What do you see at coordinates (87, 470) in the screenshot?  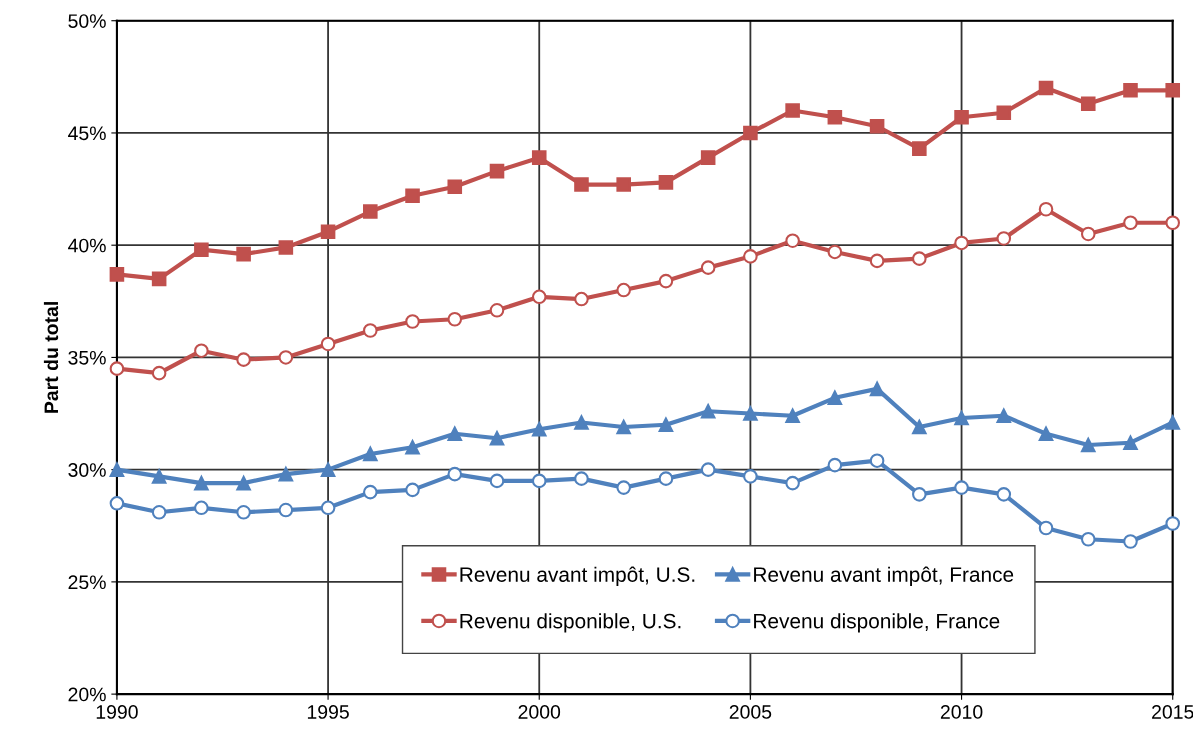 I see `y-tick-label: 30%` at bounding box center [87, 470].